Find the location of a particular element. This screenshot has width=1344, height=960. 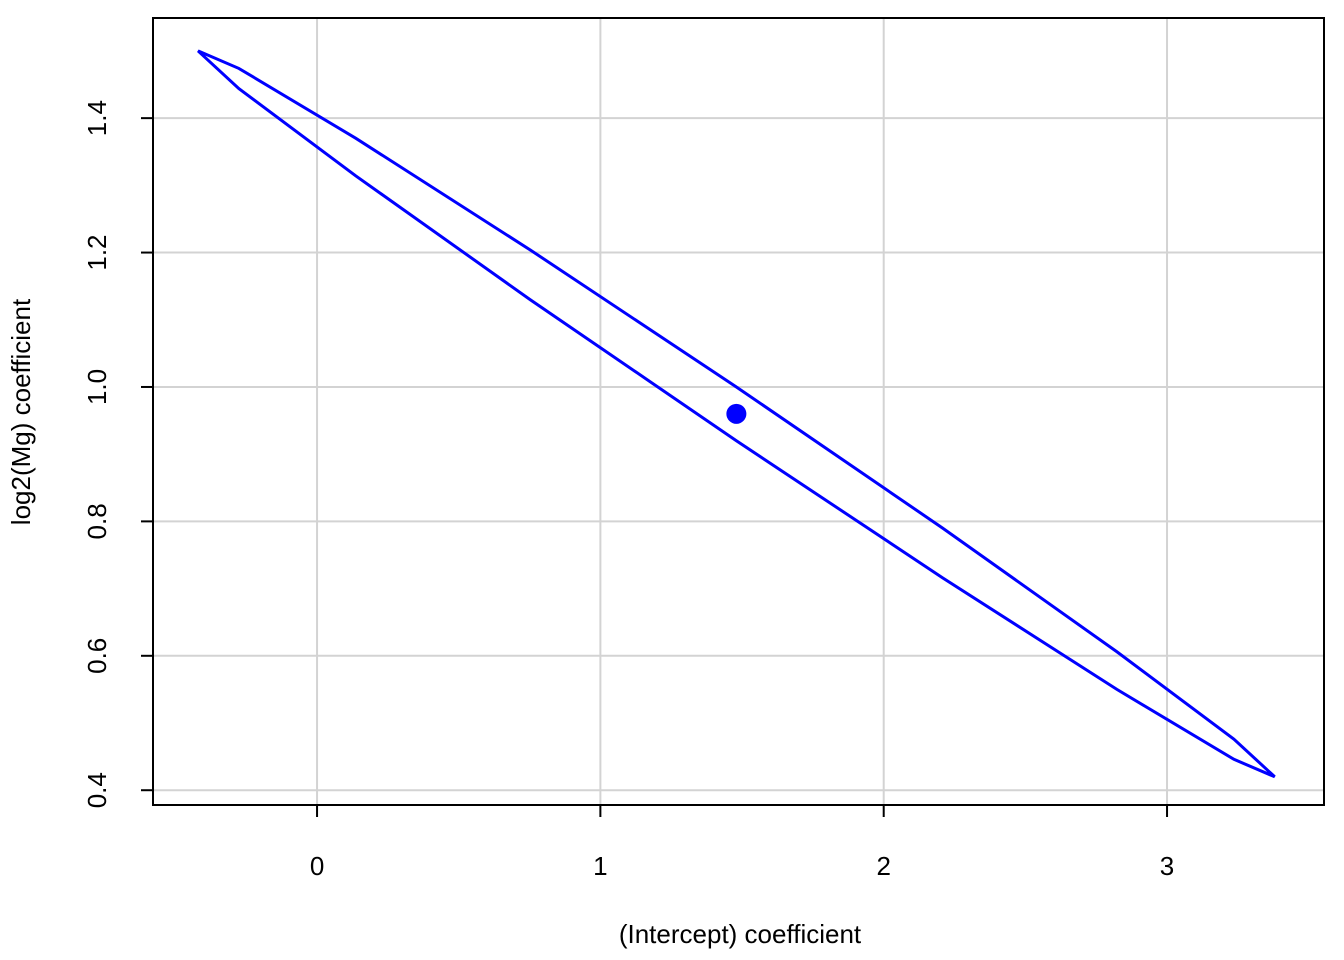

y-tick-label: 0.6 is located at coordinates (97, 656).